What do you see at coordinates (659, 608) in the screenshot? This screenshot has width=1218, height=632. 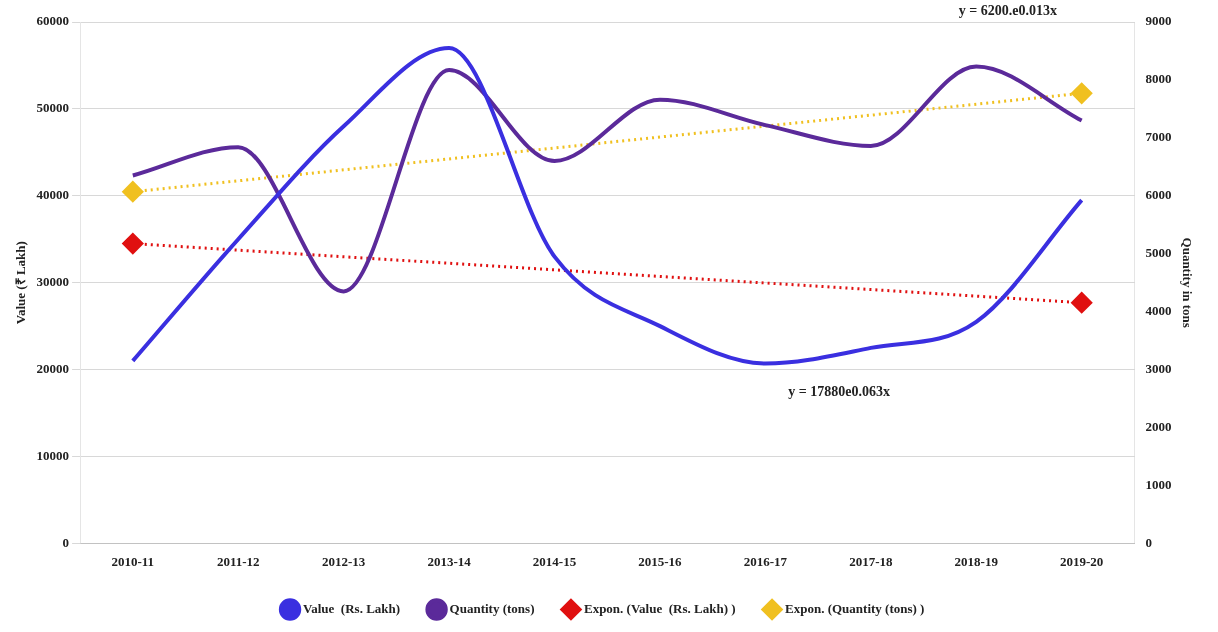 I see `legend-label: Expon. (Value (Rs. Lakh) )` at bounding box center [659, 608].